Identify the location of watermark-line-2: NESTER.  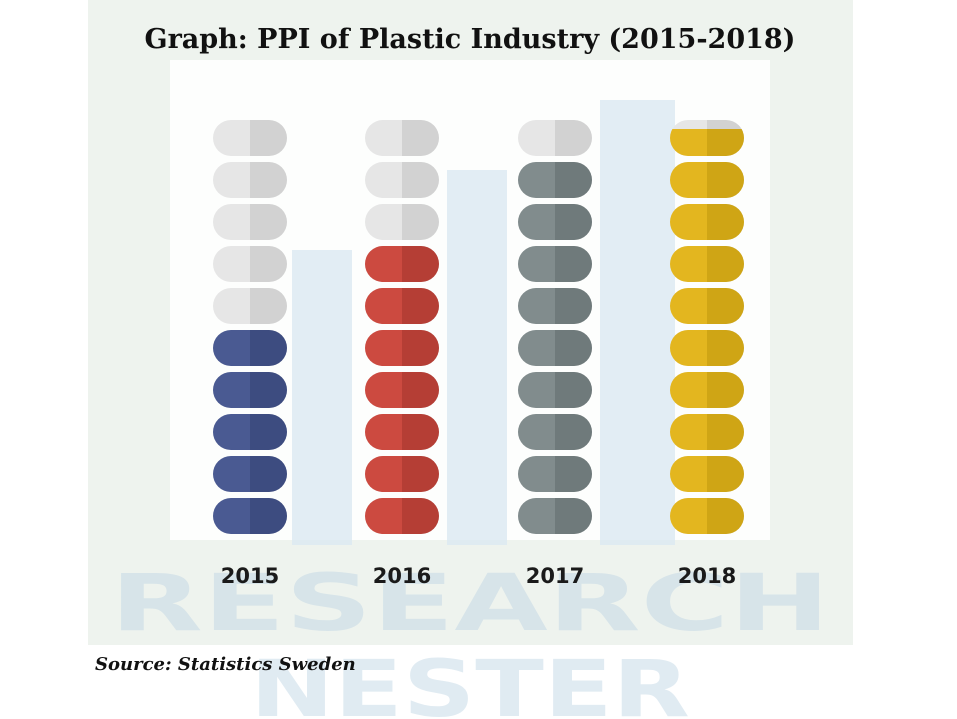
(470, 682).